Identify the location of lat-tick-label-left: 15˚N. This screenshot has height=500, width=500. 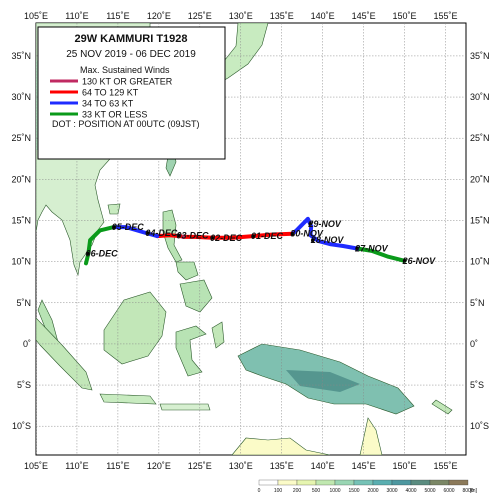
(21, 220).